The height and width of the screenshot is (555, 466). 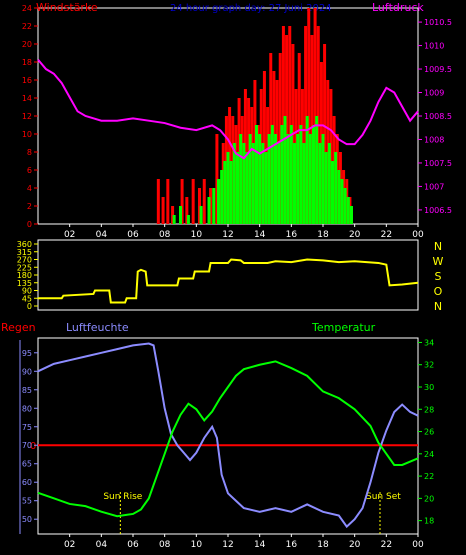 I want to click on pressure-axis-title: Luftdruck, so click(x=398, y=7).